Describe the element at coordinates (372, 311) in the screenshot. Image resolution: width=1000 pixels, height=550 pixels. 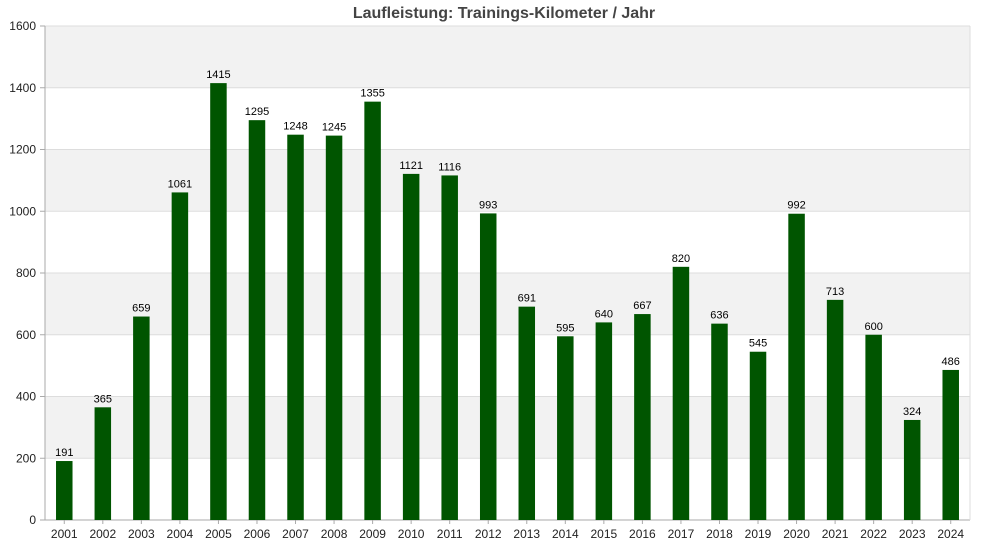
I see `bar-2009` at that location.